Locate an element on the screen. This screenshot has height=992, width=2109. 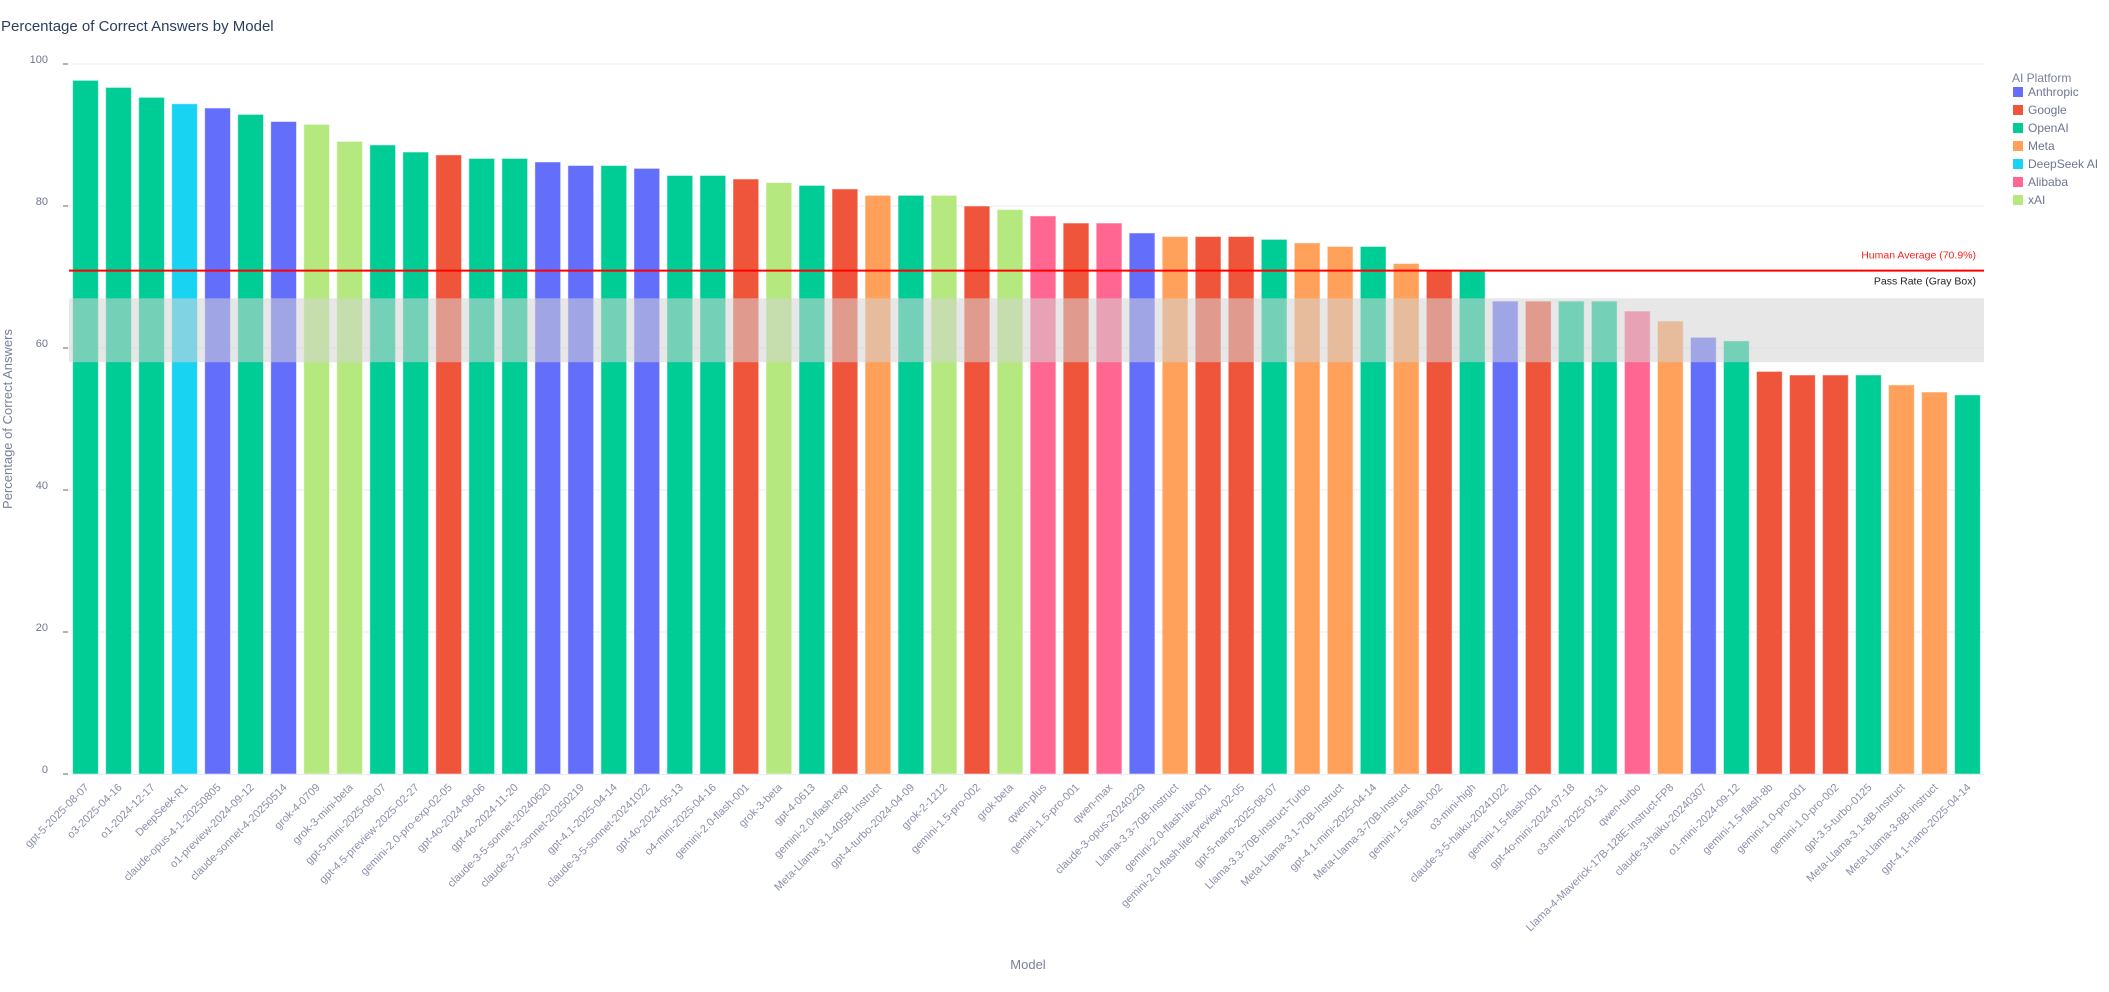
legend-item: OpenAI is located at coordinates (2048, 128).